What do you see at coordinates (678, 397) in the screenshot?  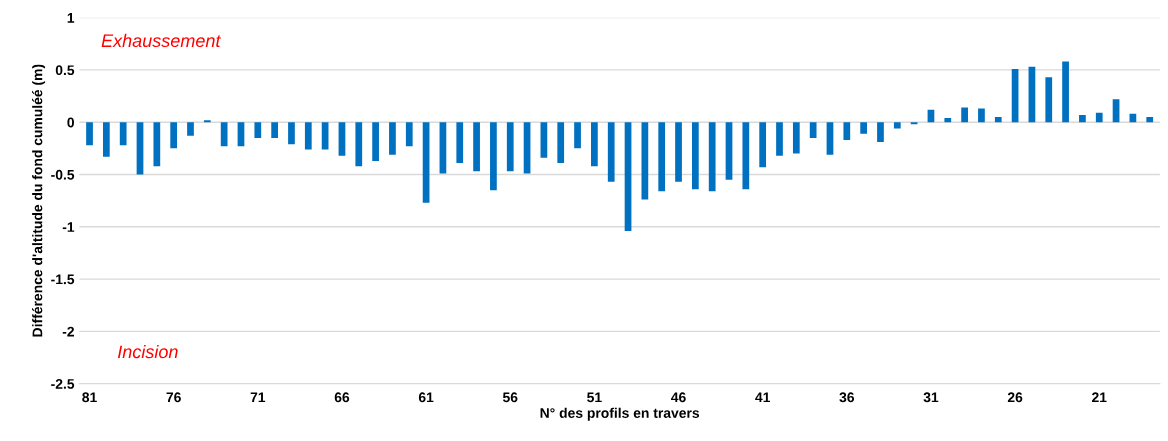 I see `x-tick-label: 46` at bounding box center [678, 397].